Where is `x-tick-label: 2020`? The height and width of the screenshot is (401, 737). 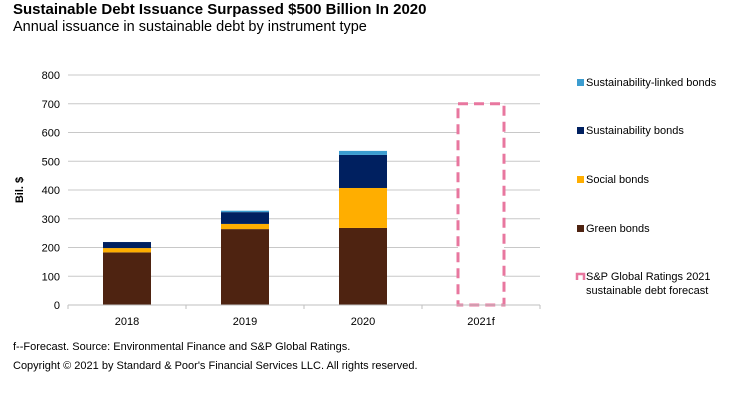
x-tick-label: 2020 is located at coordinates (363, 322).